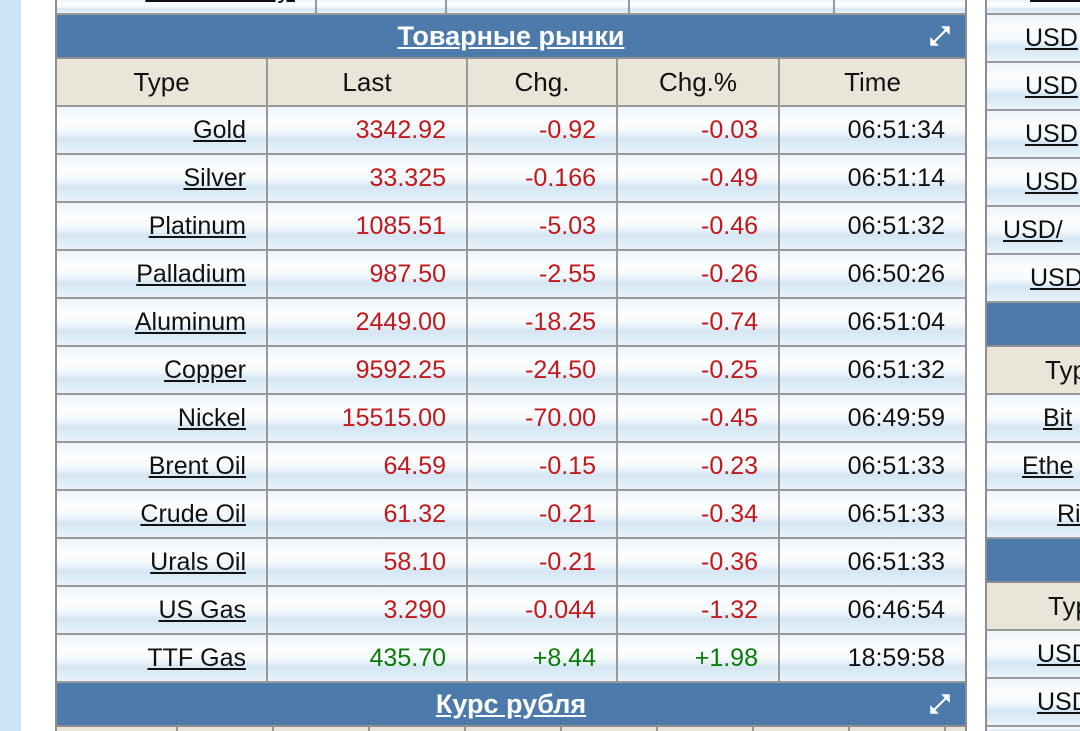 Image resolution: width=1080 pixels, height=731 pixels. I want to click on time-value: 18:59:58, so click(896, 657).